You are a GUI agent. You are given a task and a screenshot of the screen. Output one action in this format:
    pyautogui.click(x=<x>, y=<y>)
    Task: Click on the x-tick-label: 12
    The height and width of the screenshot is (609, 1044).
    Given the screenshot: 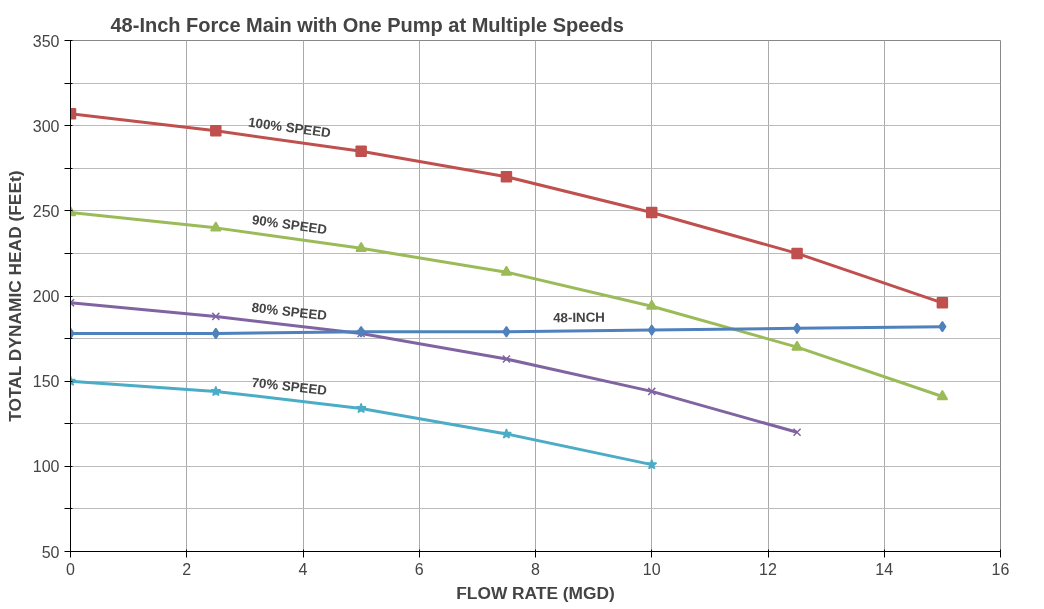 What is the action you would take?
    pyautogui.click(x=768, y=569)
    